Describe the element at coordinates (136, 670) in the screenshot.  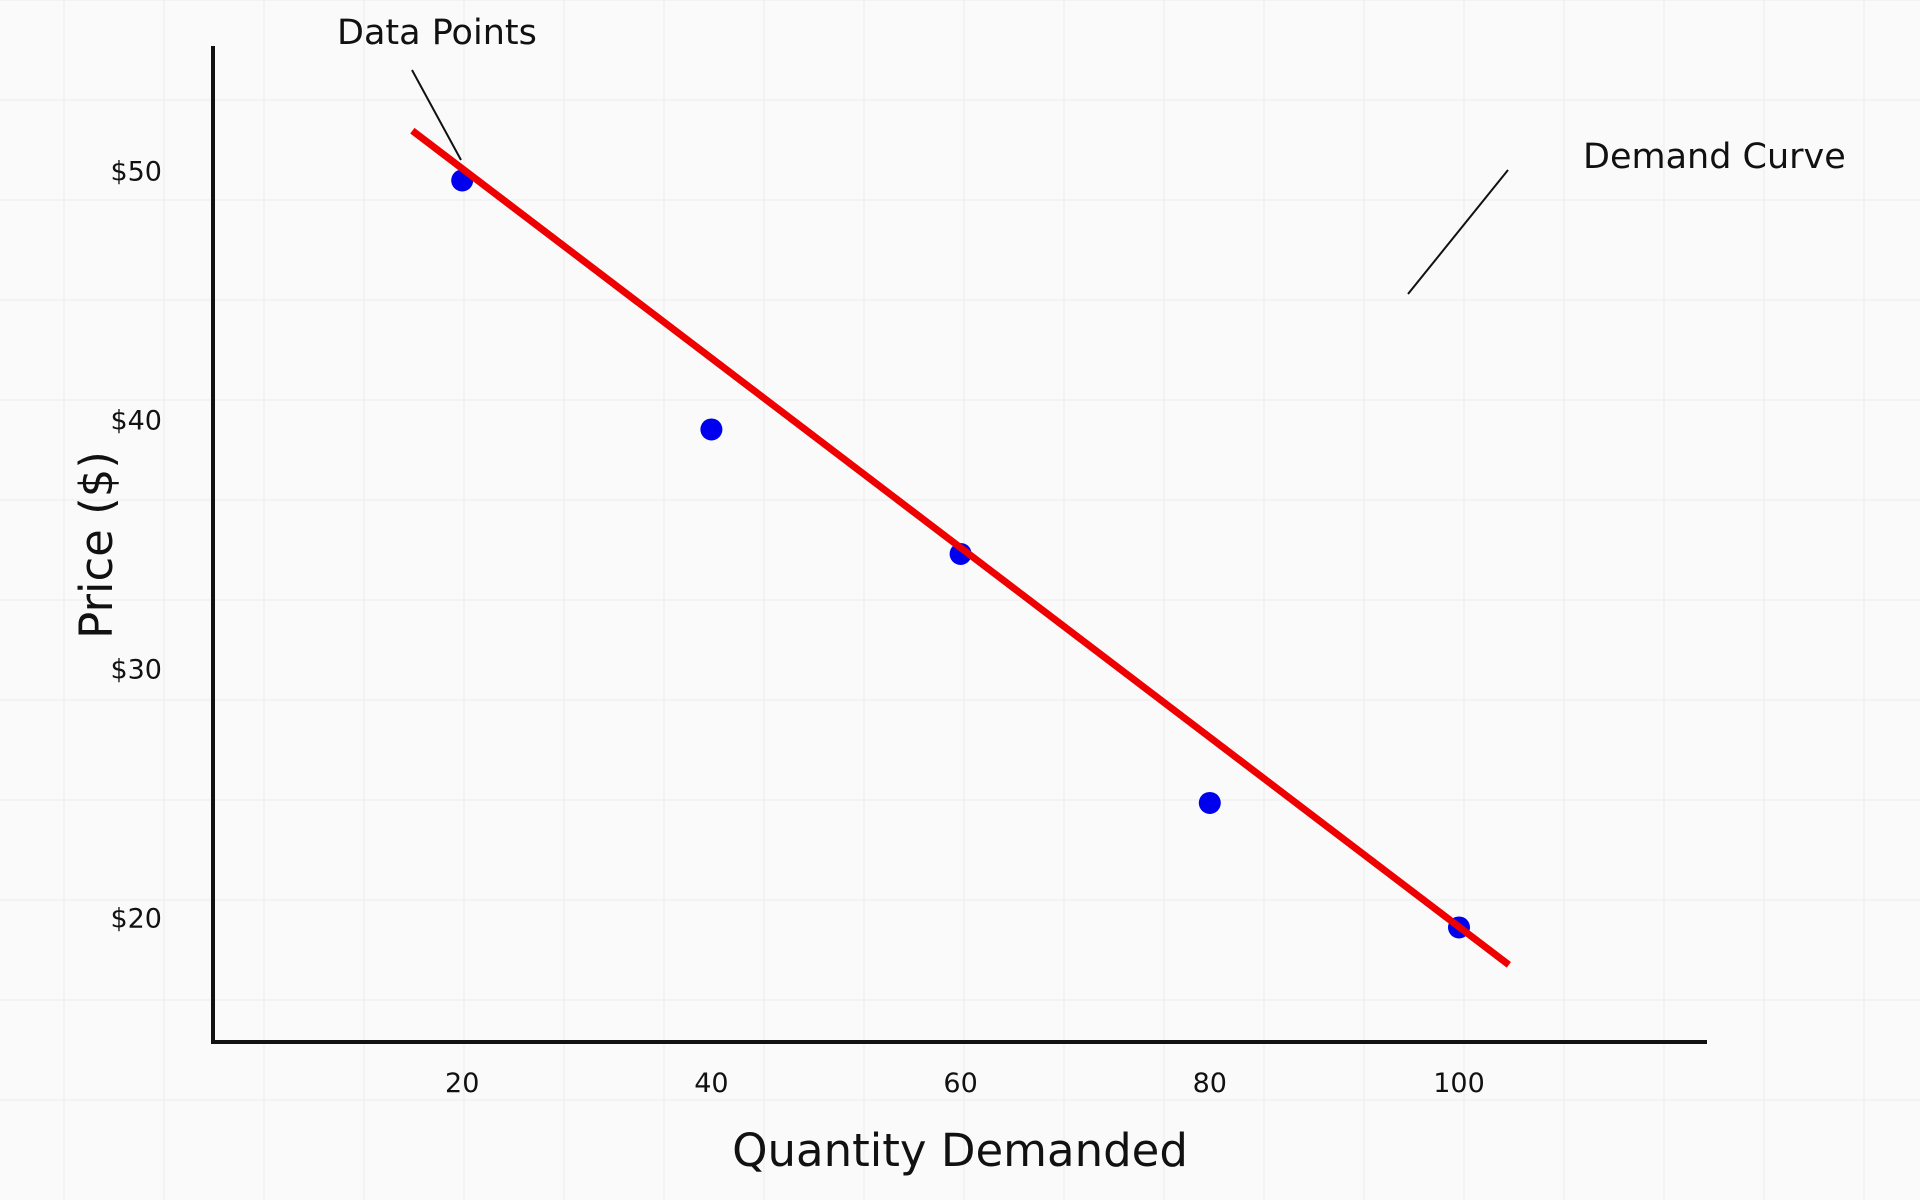
I see `y-tick-label: $30` at that location.